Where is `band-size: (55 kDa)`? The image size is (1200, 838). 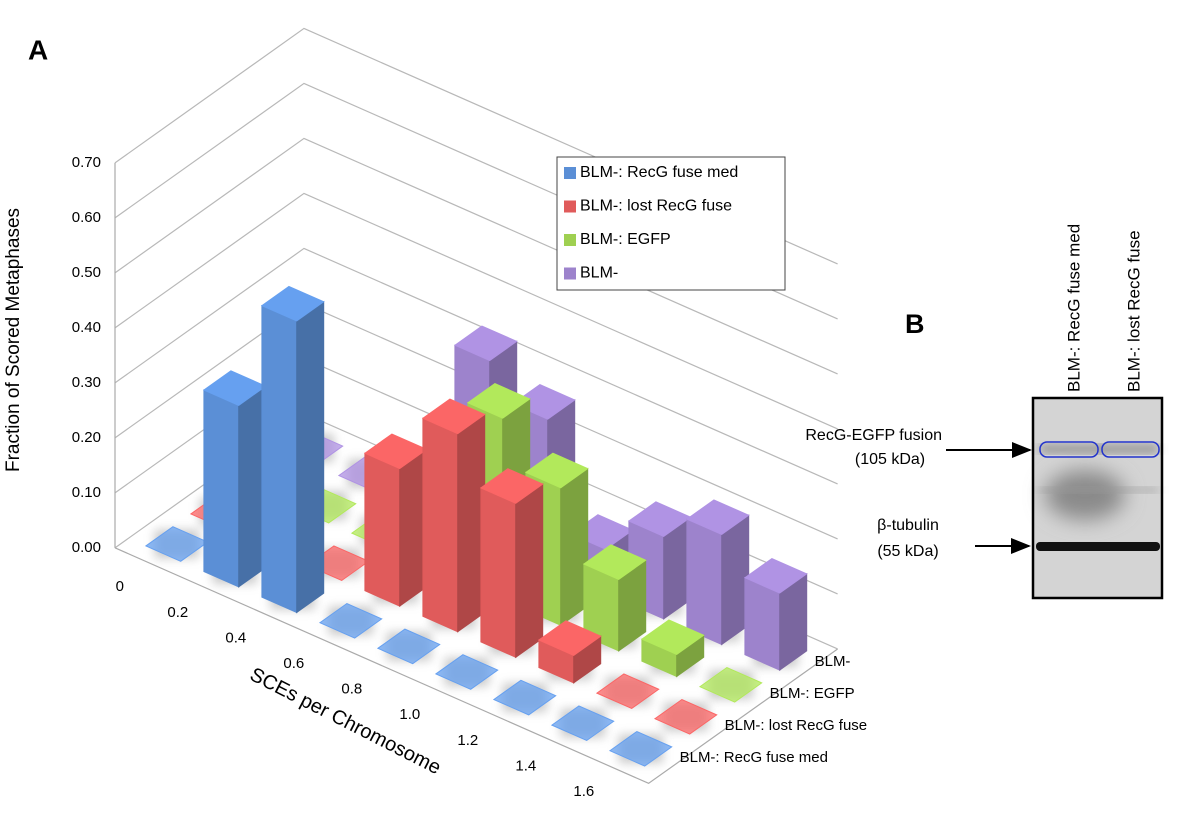
band-size: (55 kDa) is located at coordinates (907, 551).